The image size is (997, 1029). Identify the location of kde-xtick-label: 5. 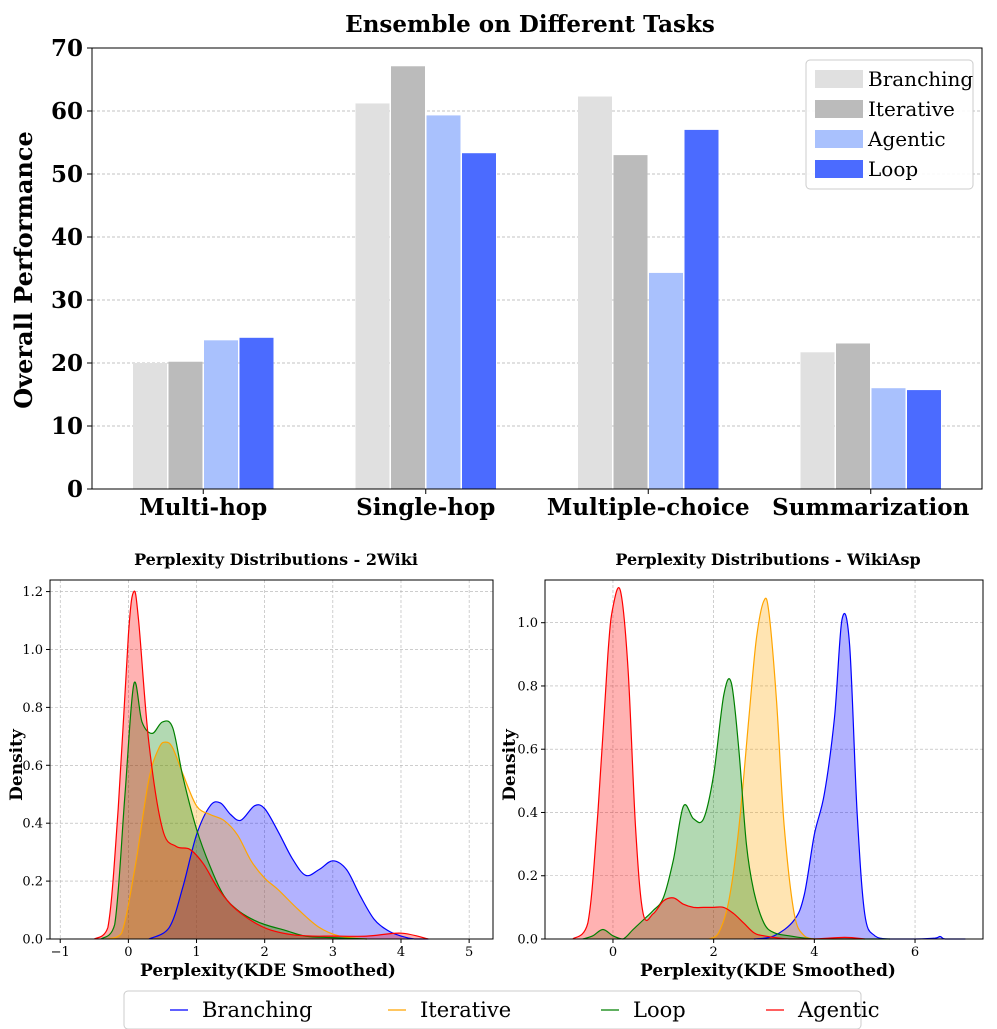
(469, 952).